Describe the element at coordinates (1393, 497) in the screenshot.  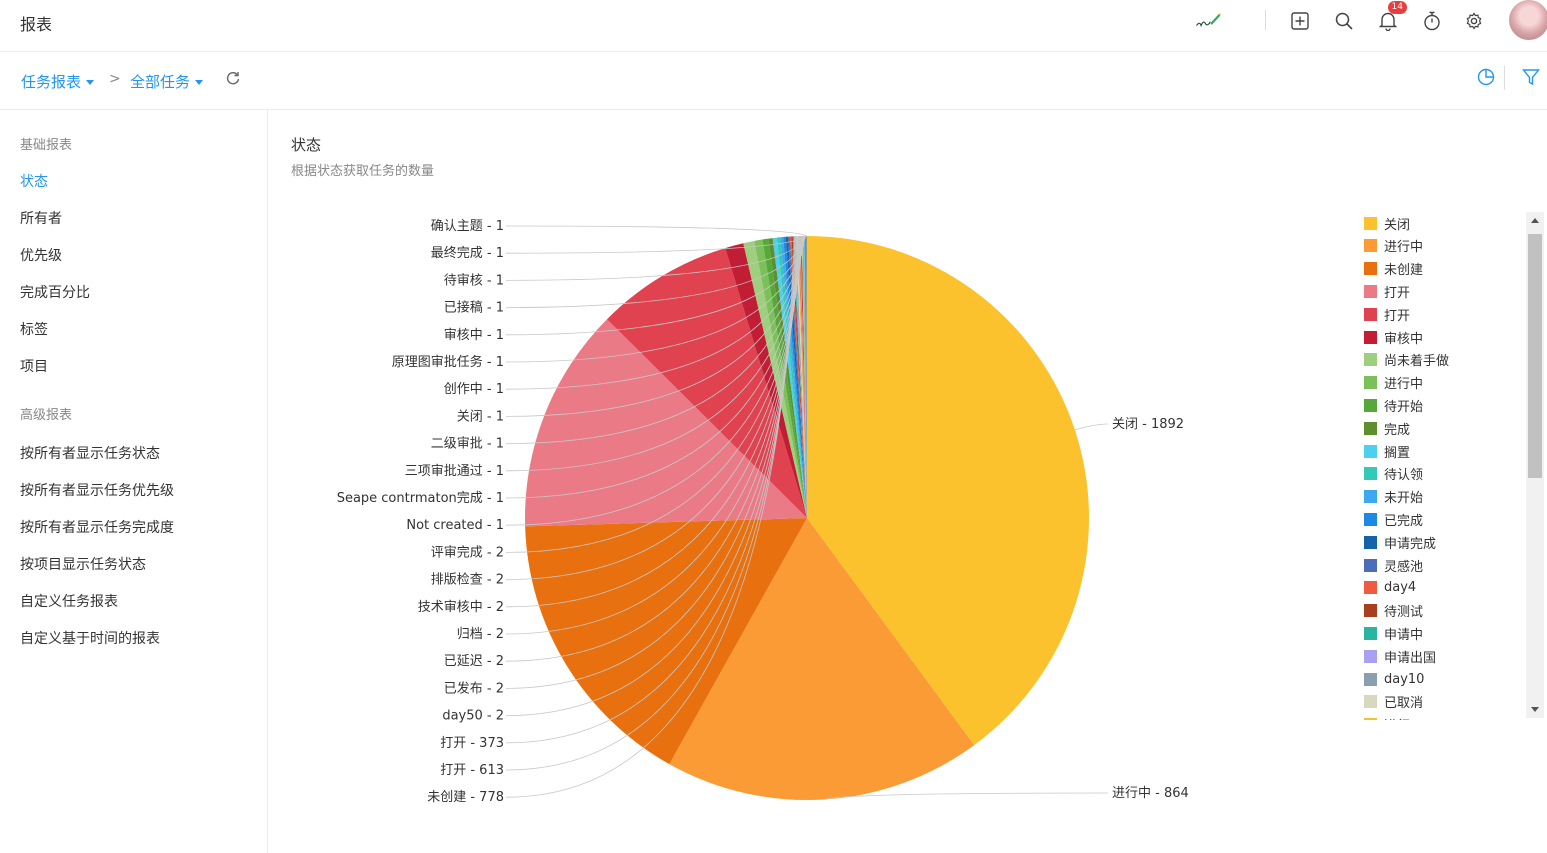
I see `legend-item: 未开始` at that location.